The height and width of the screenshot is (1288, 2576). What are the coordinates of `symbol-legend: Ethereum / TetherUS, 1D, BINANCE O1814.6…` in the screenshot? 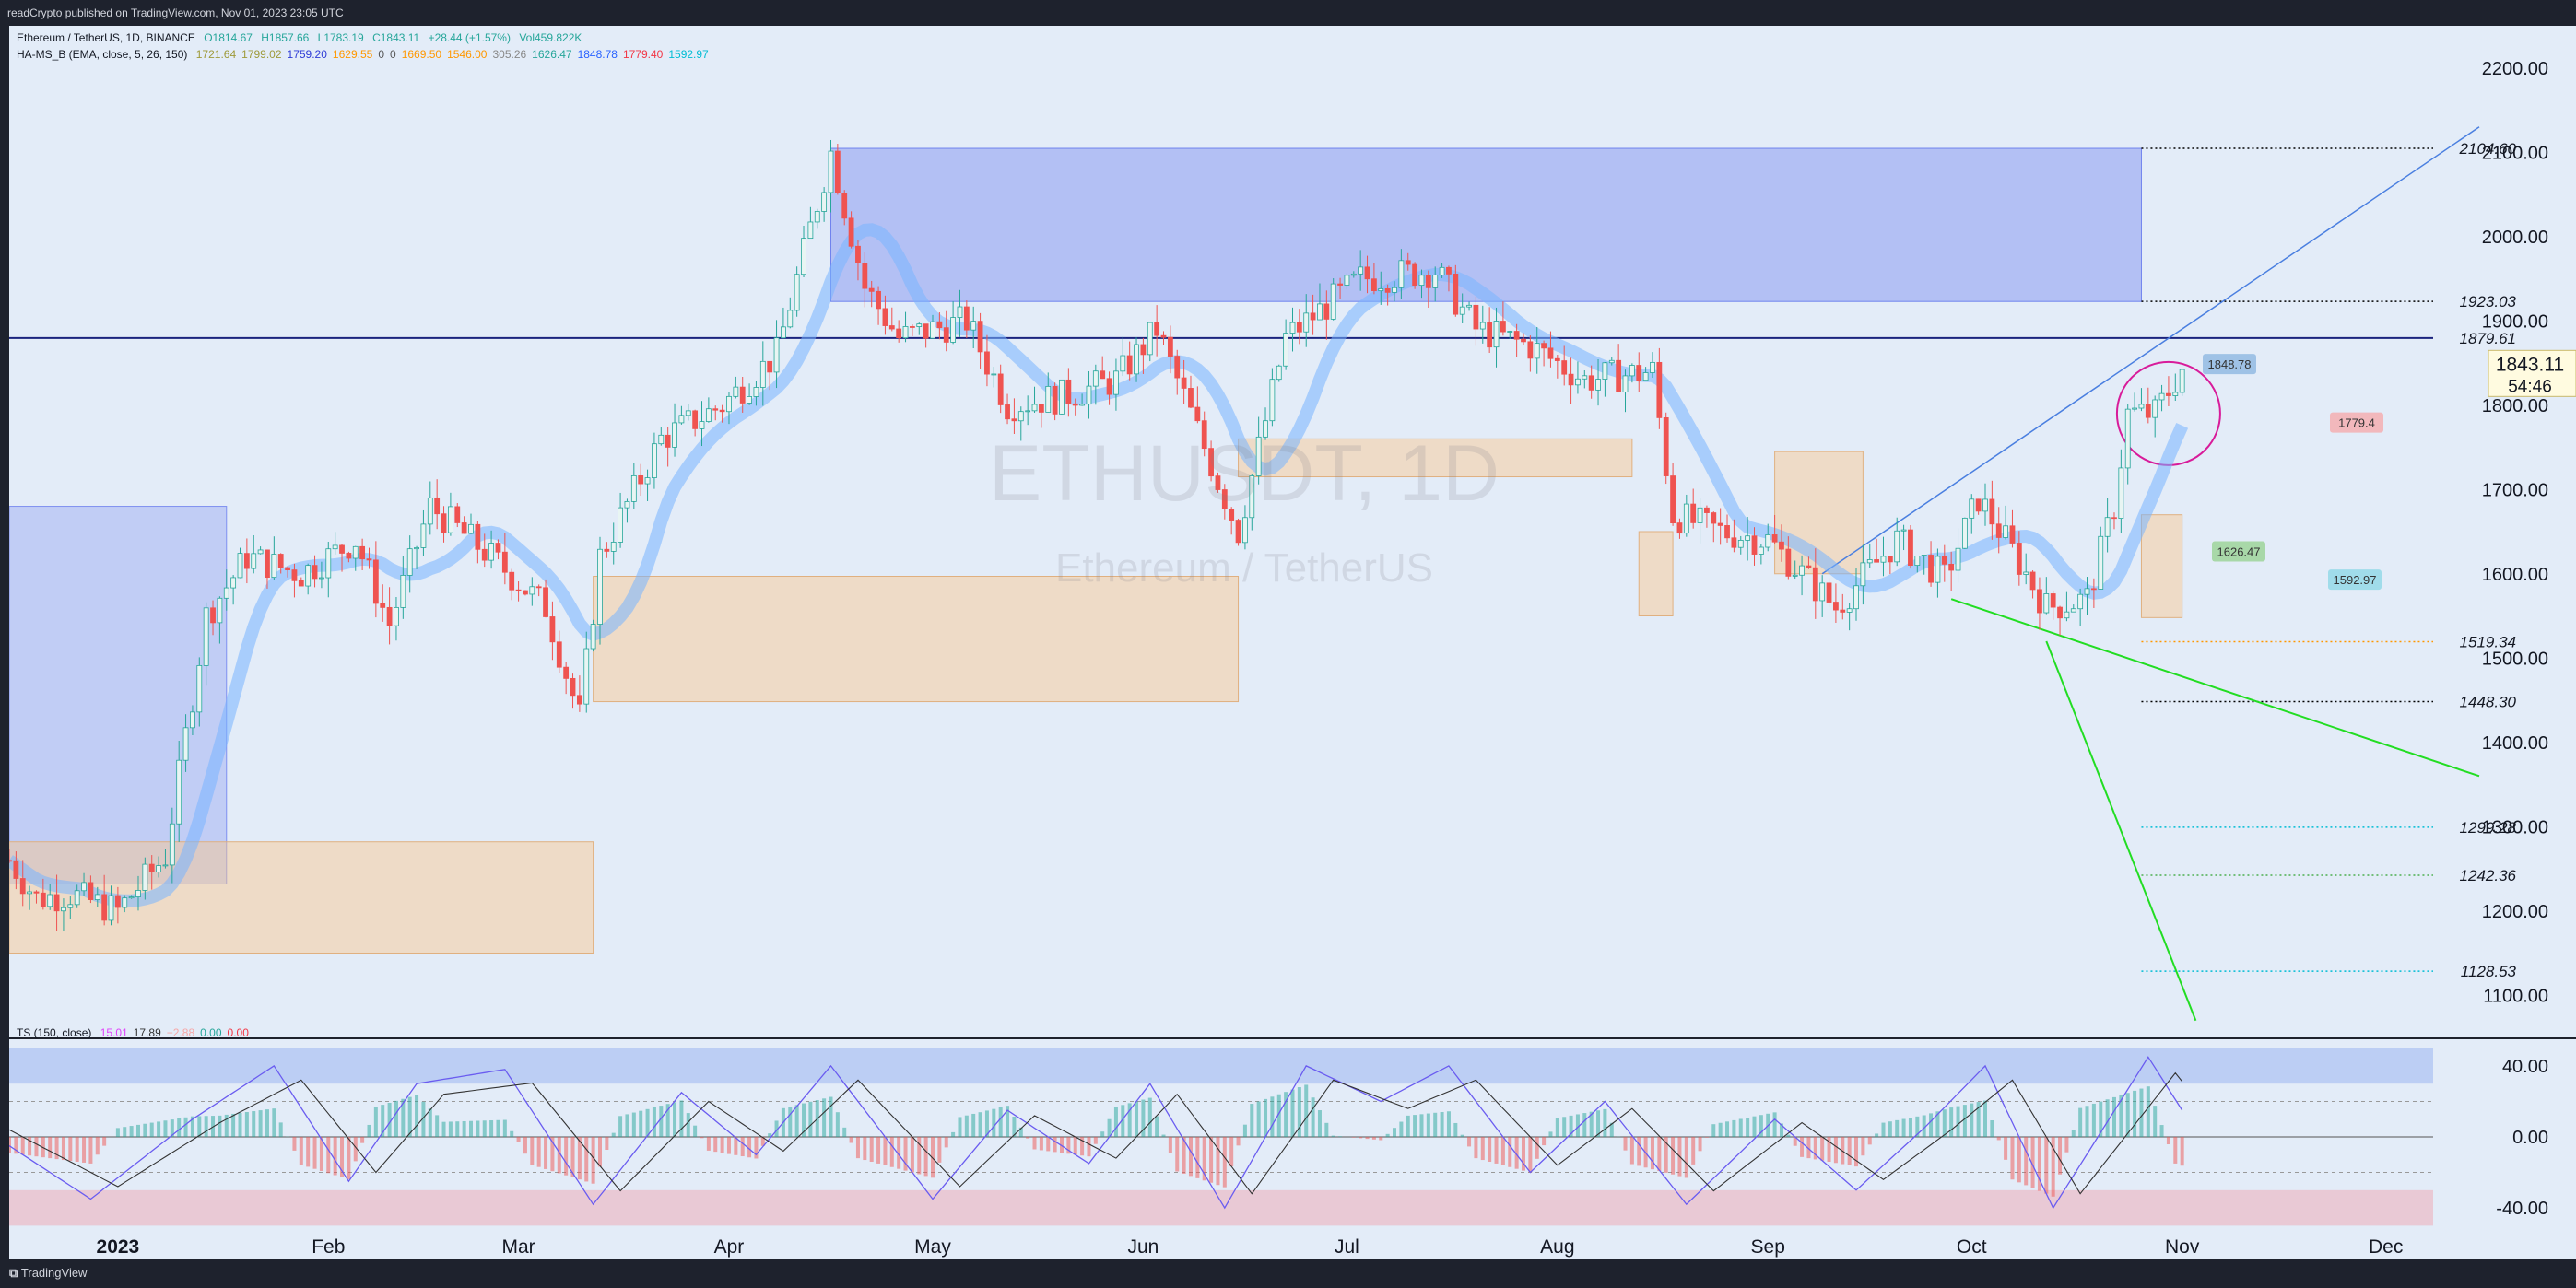 It's located at (302, 37).